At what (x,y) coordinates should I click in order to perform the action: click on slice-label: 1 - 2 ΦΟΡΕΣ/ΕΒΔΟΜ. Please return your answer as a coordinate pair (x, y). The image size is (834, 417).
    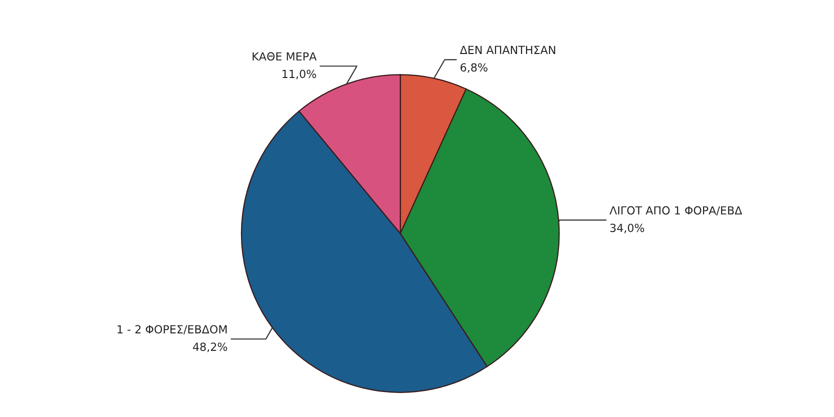
    Looking at the image, I should click on (172, 329).